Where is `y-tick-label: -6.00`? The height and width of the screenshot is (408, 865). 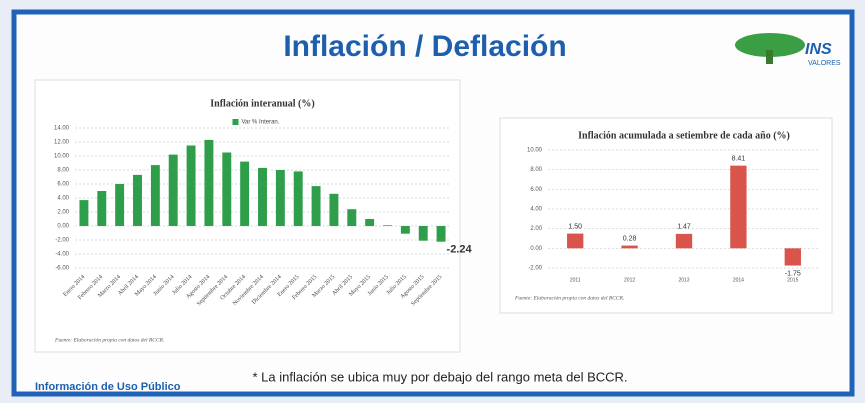 y-tick-label: -6.00 is located at coordinates (62, 269).